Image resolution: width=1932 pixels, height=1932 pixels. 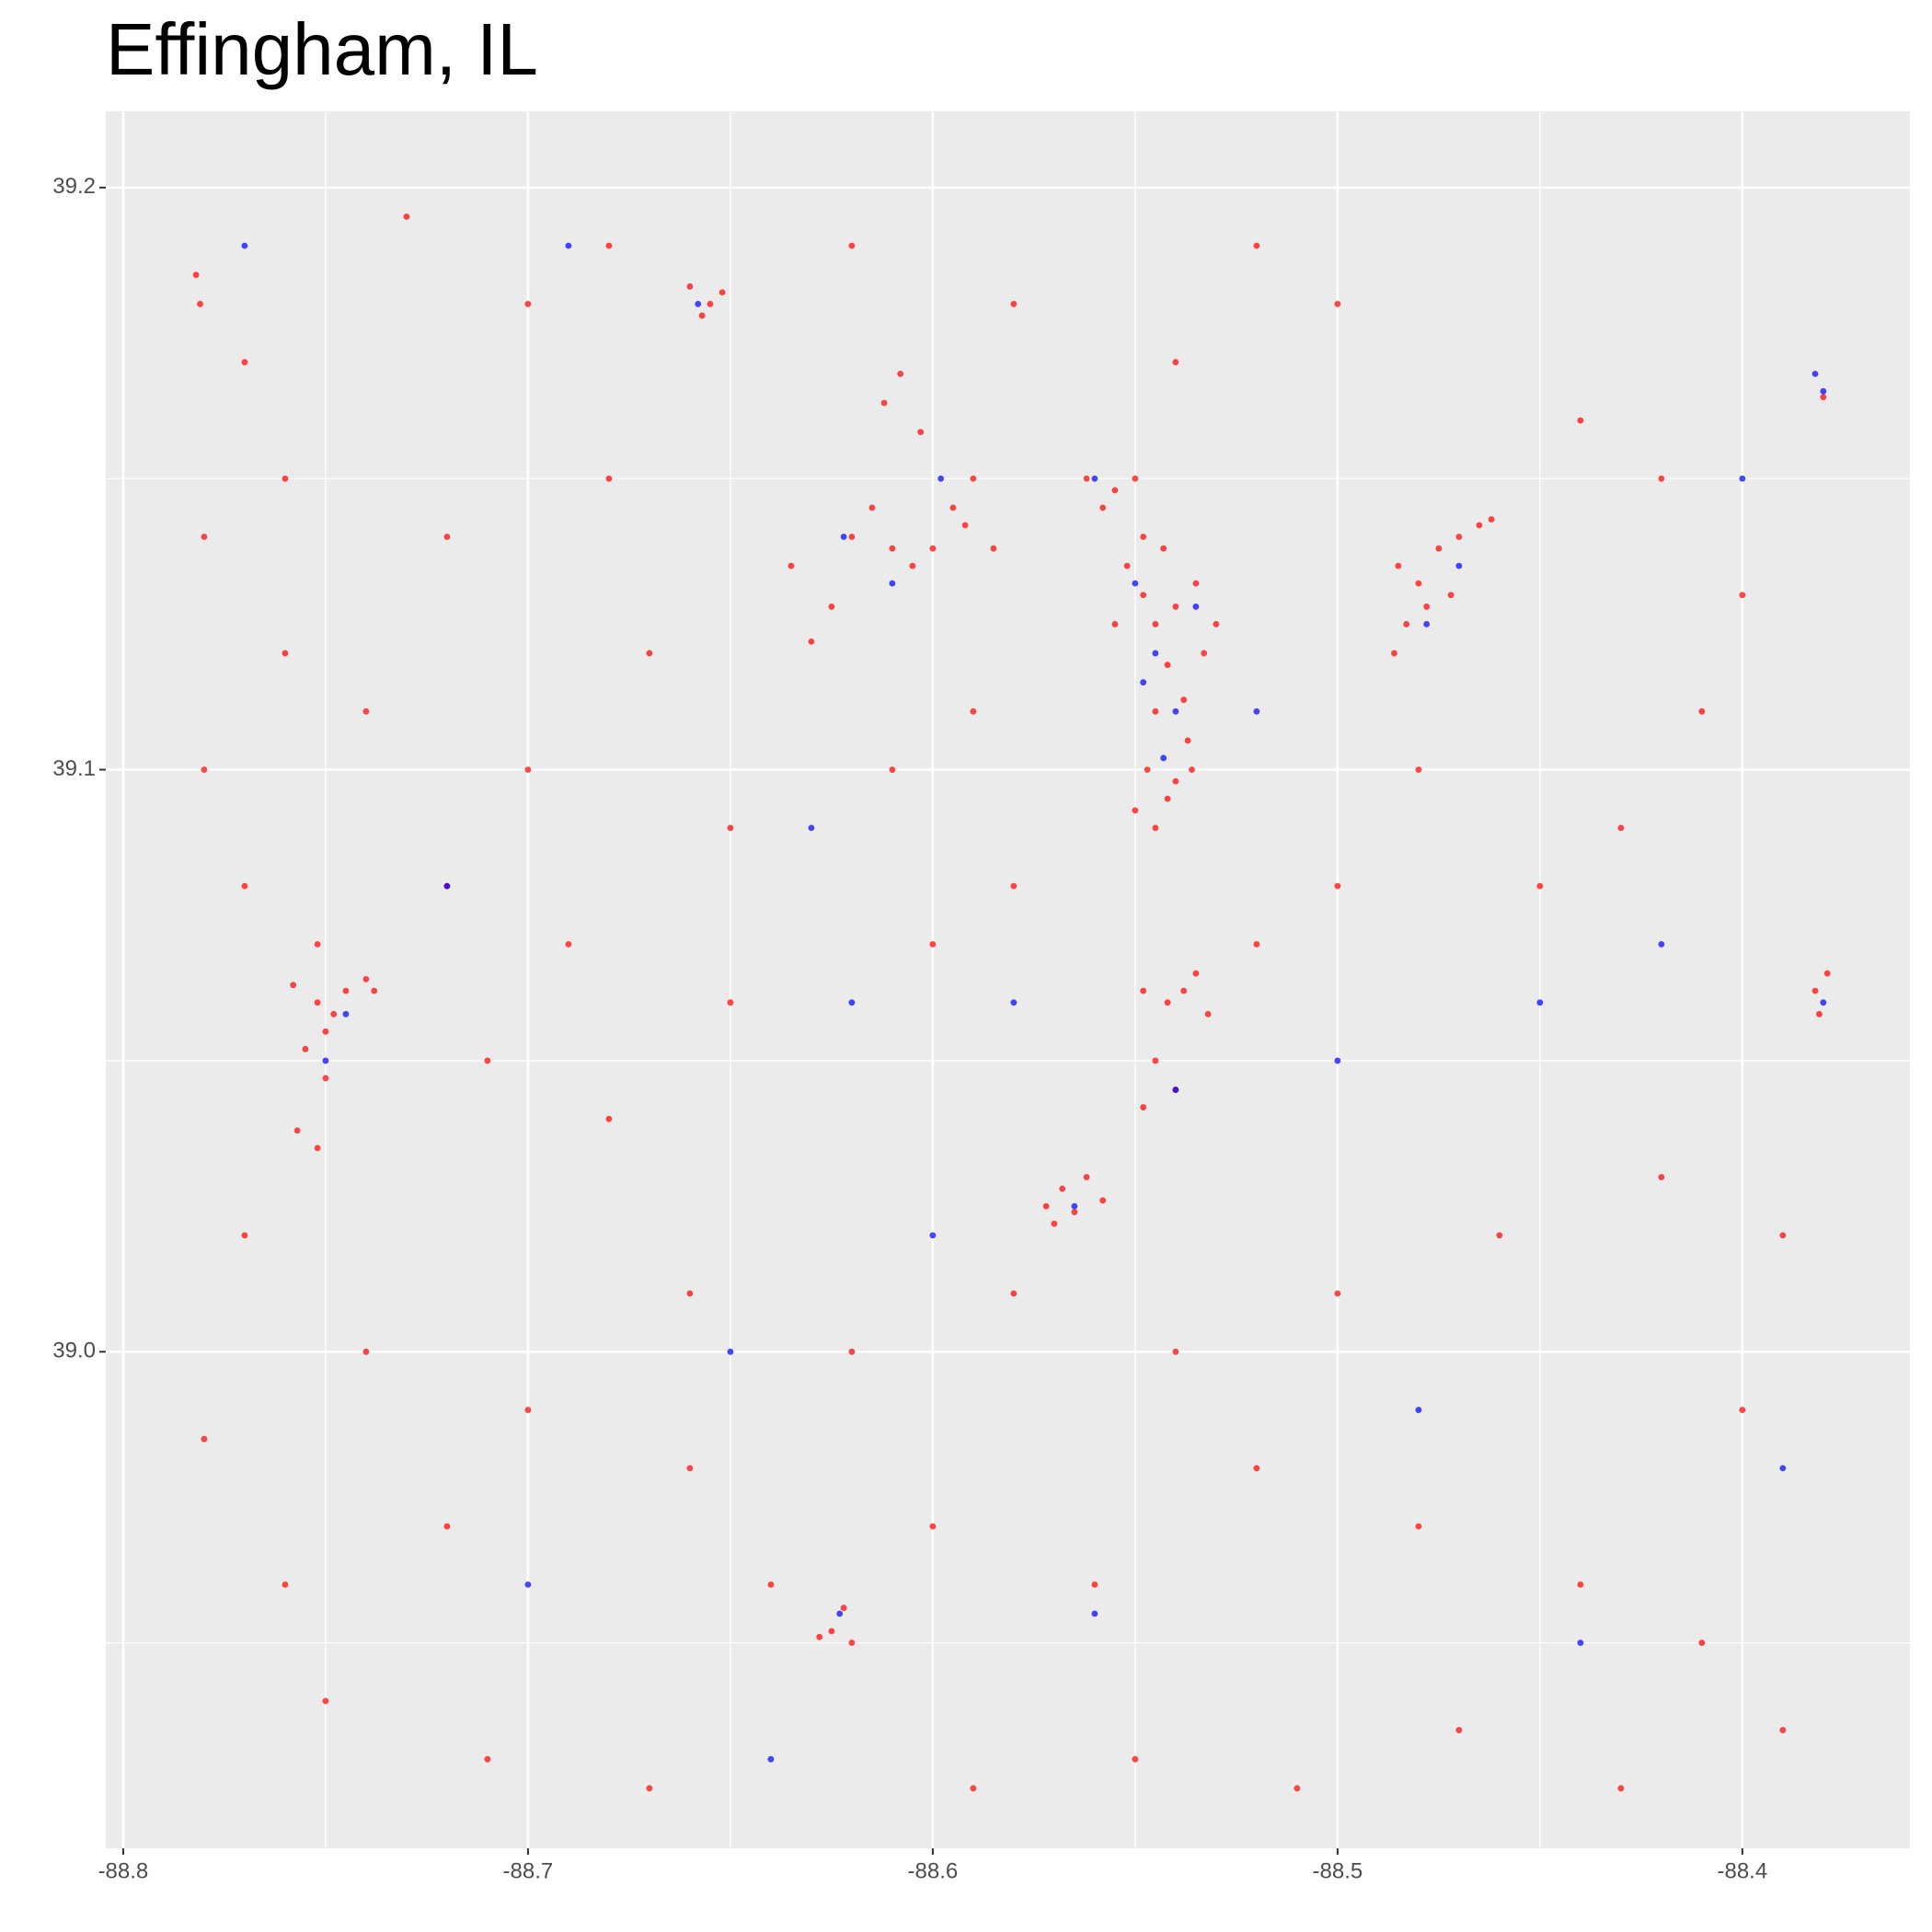 What do you see at coordinates (322, 49) in the screenshot?
I see `chart-title: Effingham, IL` at bounding box center [322, 49].